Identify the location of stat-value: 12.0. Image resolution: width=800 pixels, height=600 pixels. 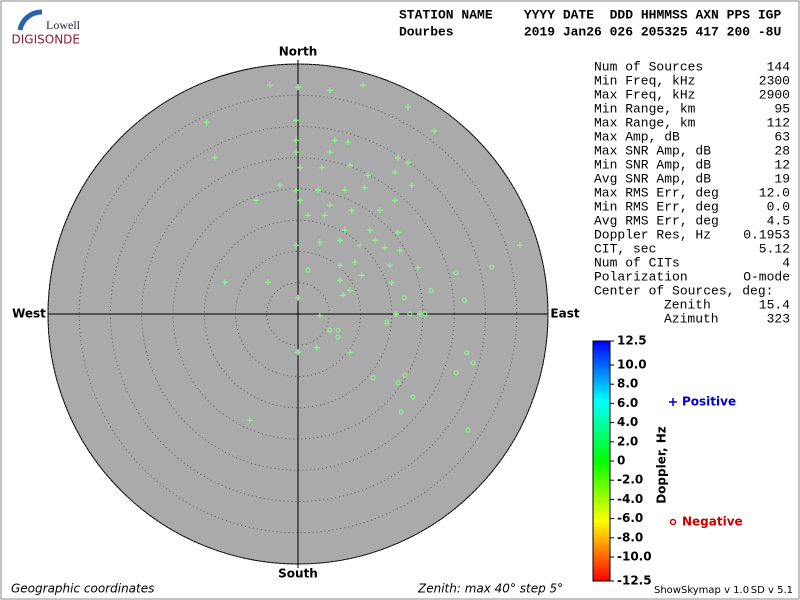
(774, 192).